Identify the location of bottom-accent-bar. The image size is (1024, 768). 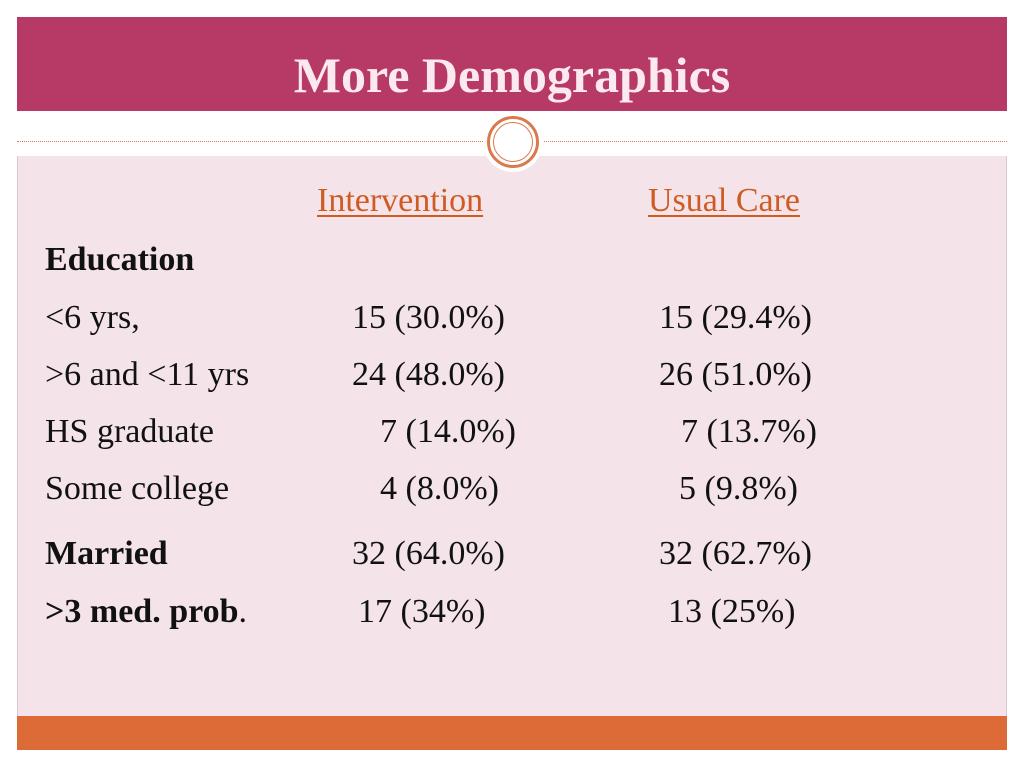
(512, 733).